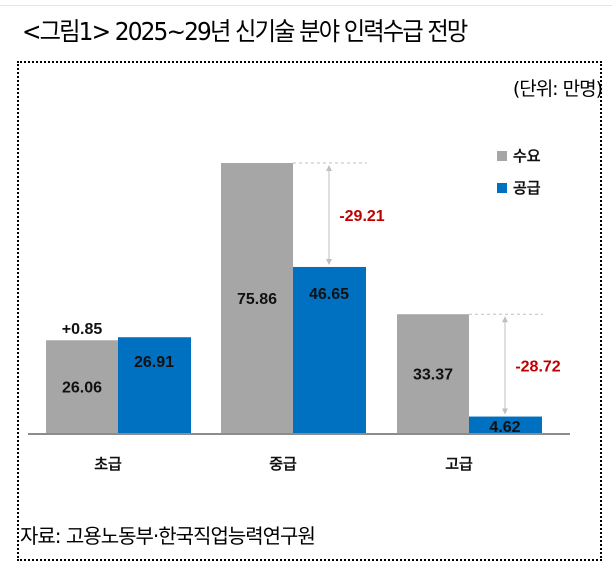 This screenshot has height=584, width=612. What do you see at coordinates (154, 362) in the screenshot?
I see `label-supply-0: 26.91` at bounding box center [154, 362].